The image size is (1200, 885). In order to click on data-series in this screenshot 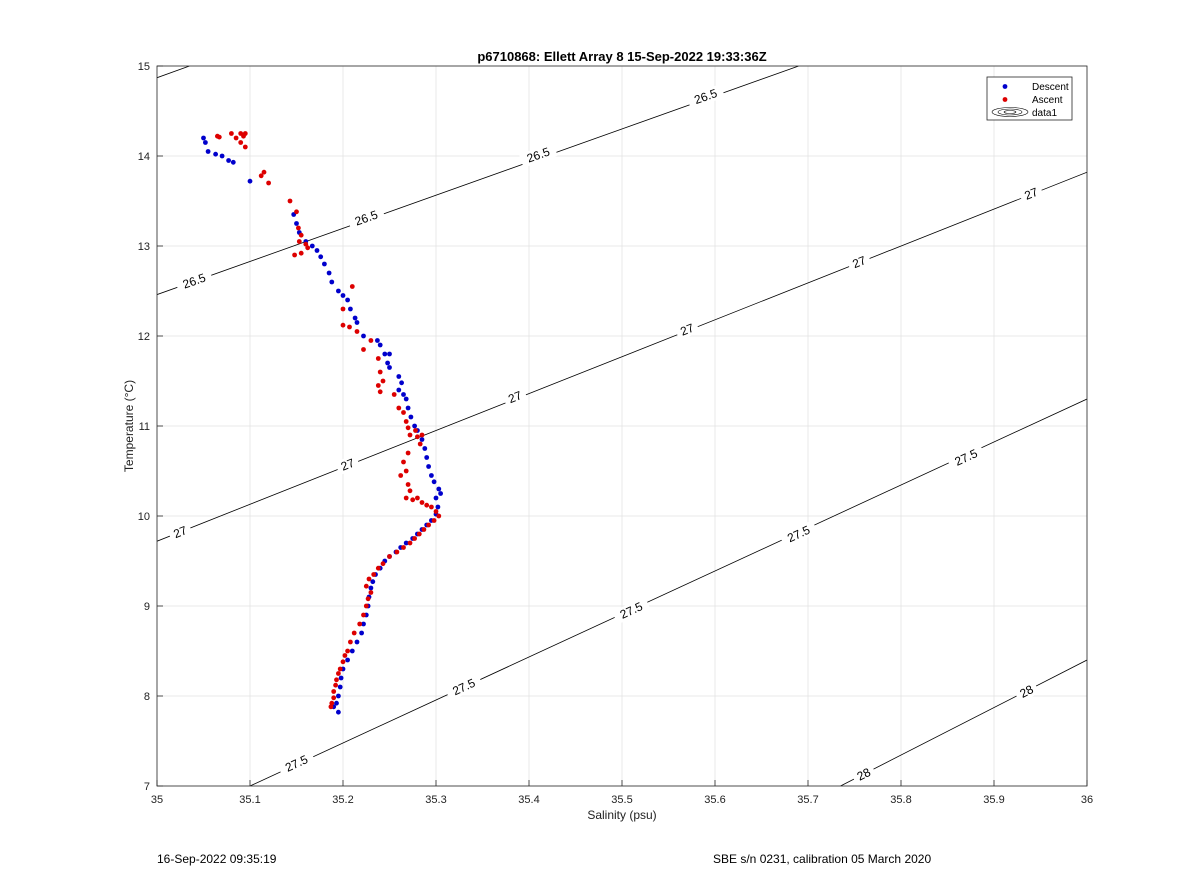, I will do `click(322, 423)`.